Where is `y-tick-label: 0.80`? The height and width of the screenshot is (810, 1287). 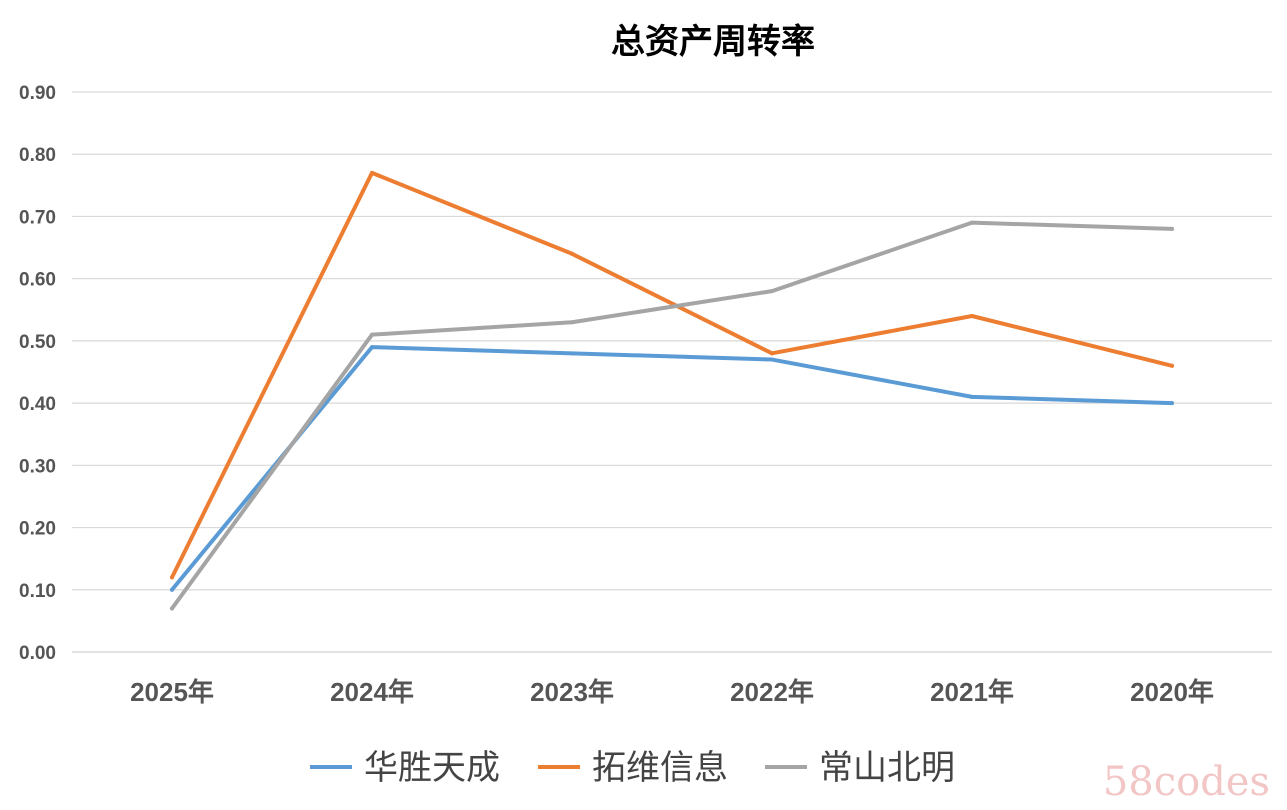
y-tick-label: 0.80 is located at coordinates (37, 155).